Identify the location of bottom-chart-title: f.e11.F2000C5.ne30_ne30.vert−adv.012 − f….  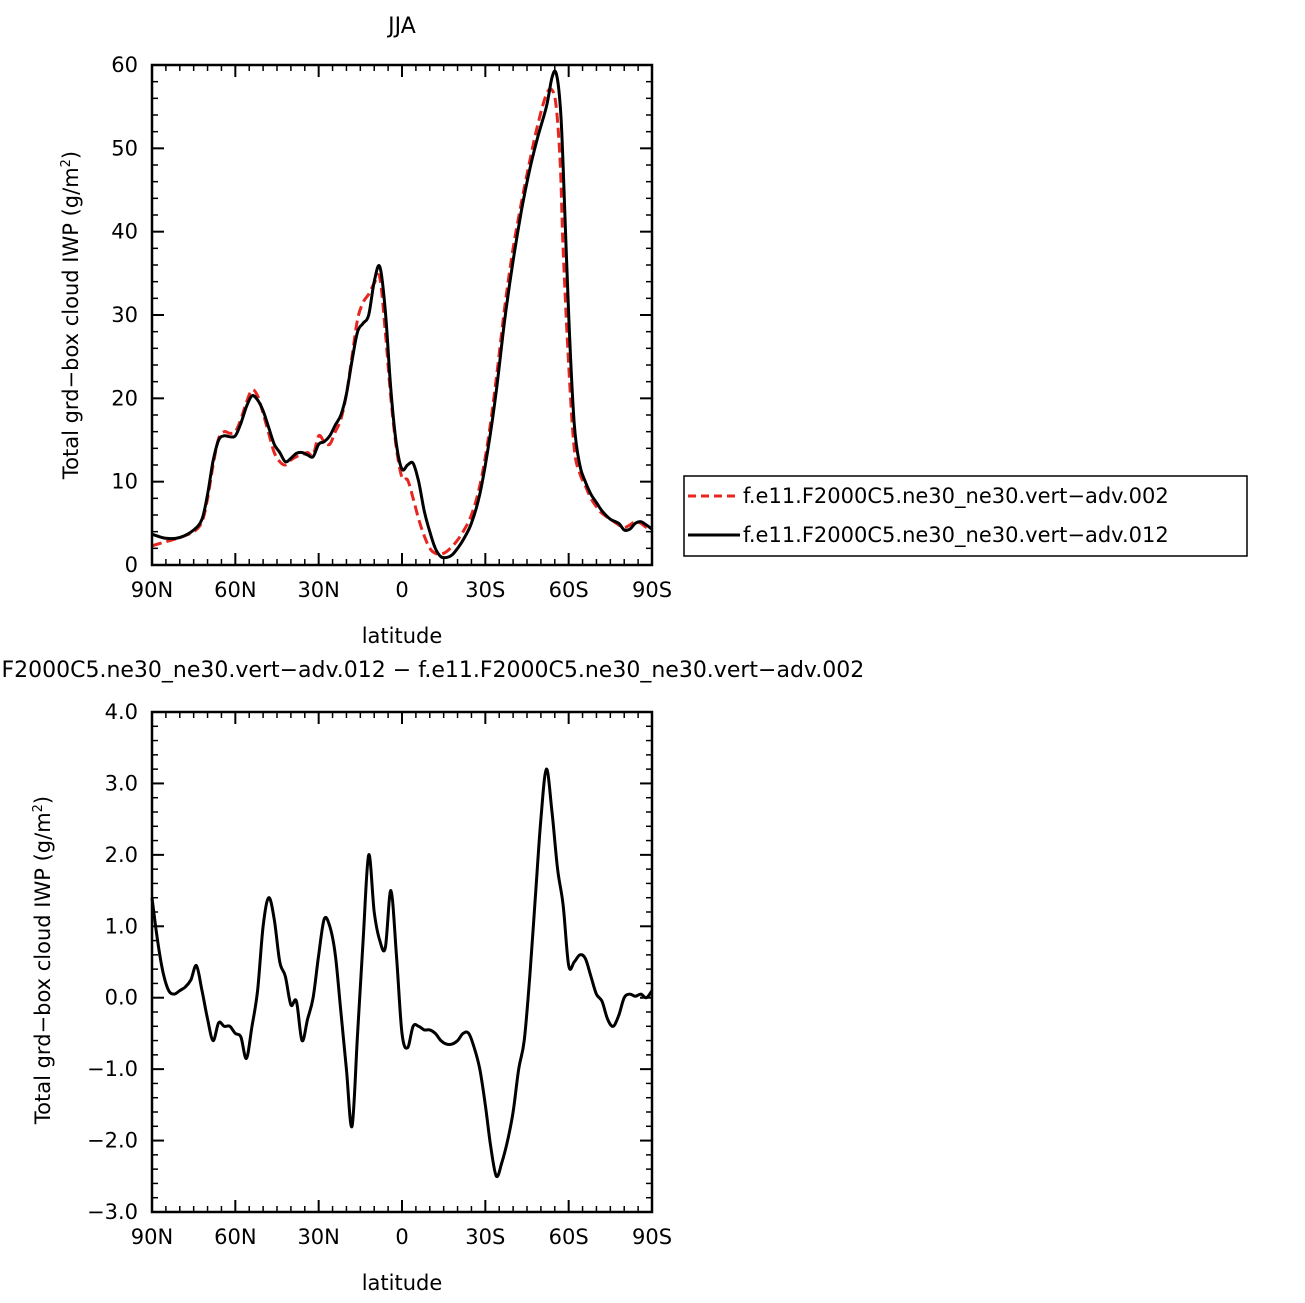
(432, 670).